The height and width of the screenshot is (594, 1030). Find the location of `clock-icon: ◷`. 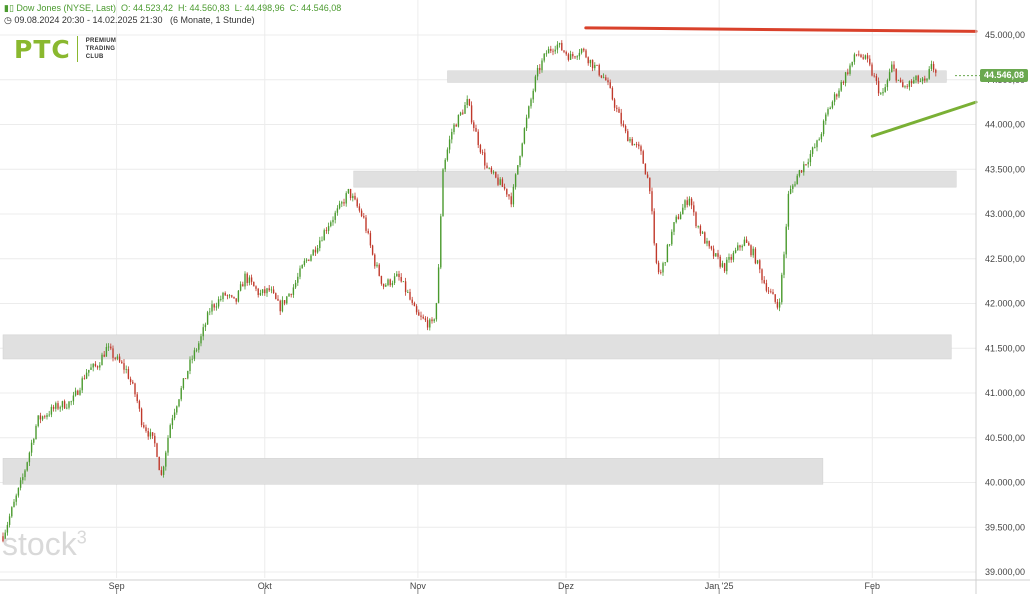

clock-icon: ◷ is located at coordinates (8, 20).